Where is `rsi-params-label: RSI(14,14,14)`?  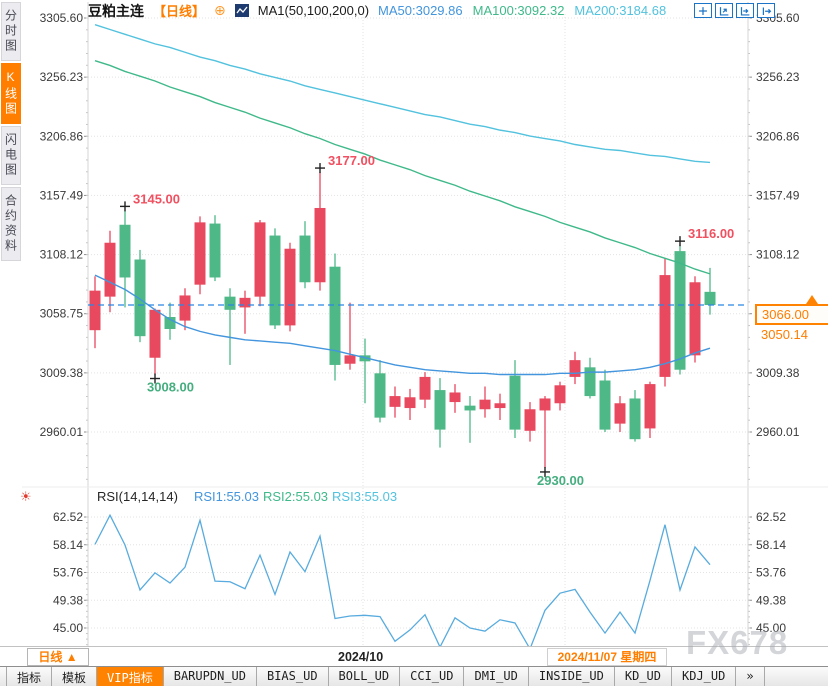
rsi-params-label: RSI(14,14,14) is located at coordinates (137, 496).